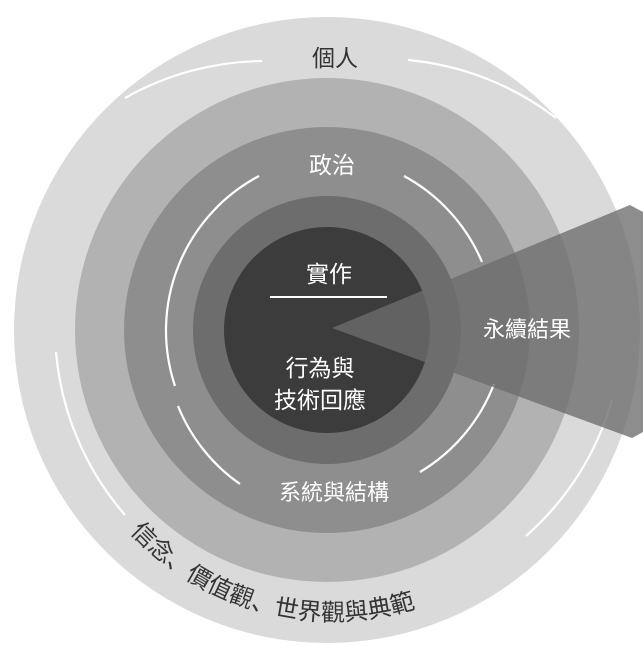 The width and height of the screenshot is (643, 647). What do you see at coordinates (212, 281) in the screenshot?
I see `inner-arc-left-top` at bounding box center [212, 281].